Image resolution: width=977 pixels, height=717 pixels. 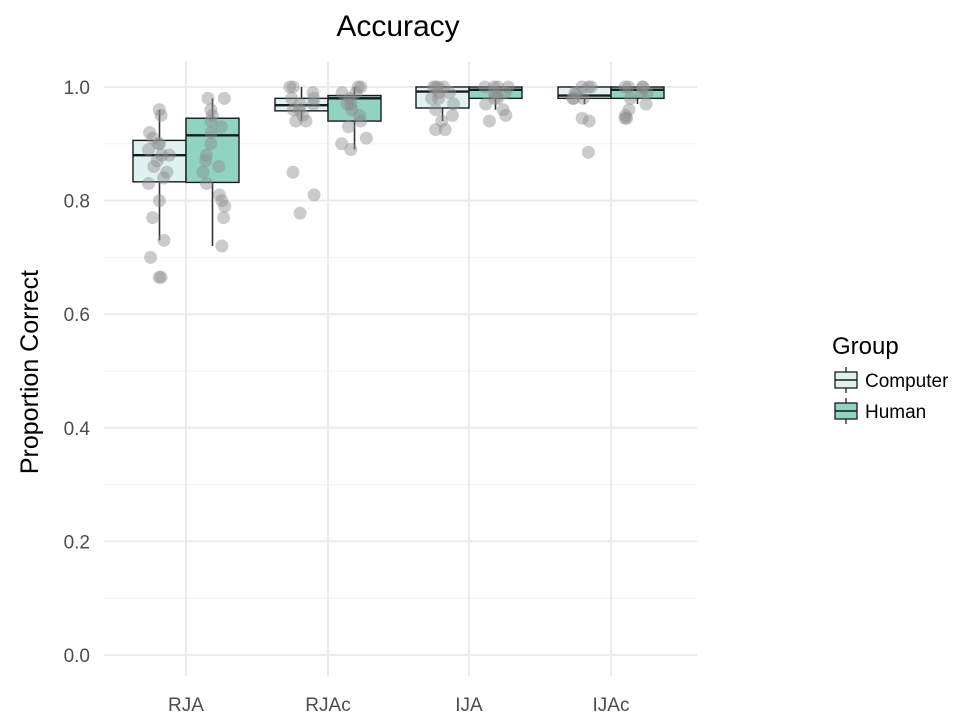 What do you see at coordinates (77, 88) in the screenshot?
I see `y-tick-label: 1.0` at bounding box center [77, 88].